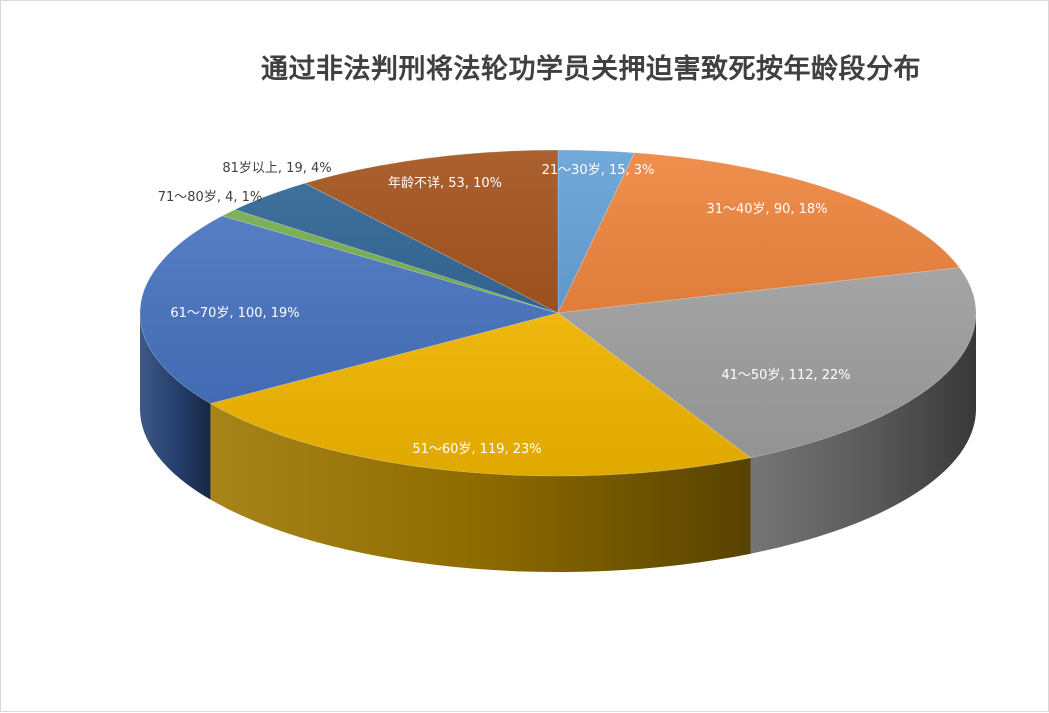  I want to click on data-label-41-50: 41～50岁, 112, 22%, so click(785, 375).